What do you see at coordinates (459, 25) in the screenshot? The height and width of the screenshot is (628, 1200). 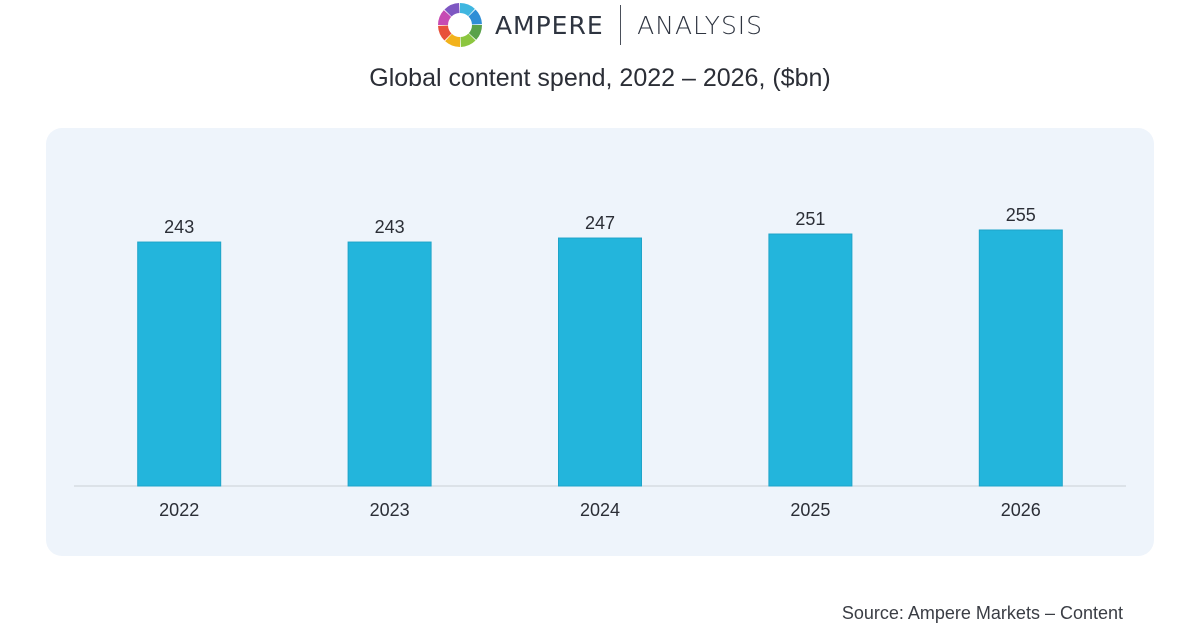 I see `segmented-ring-logo-icon` at bounding box center [459, 25].